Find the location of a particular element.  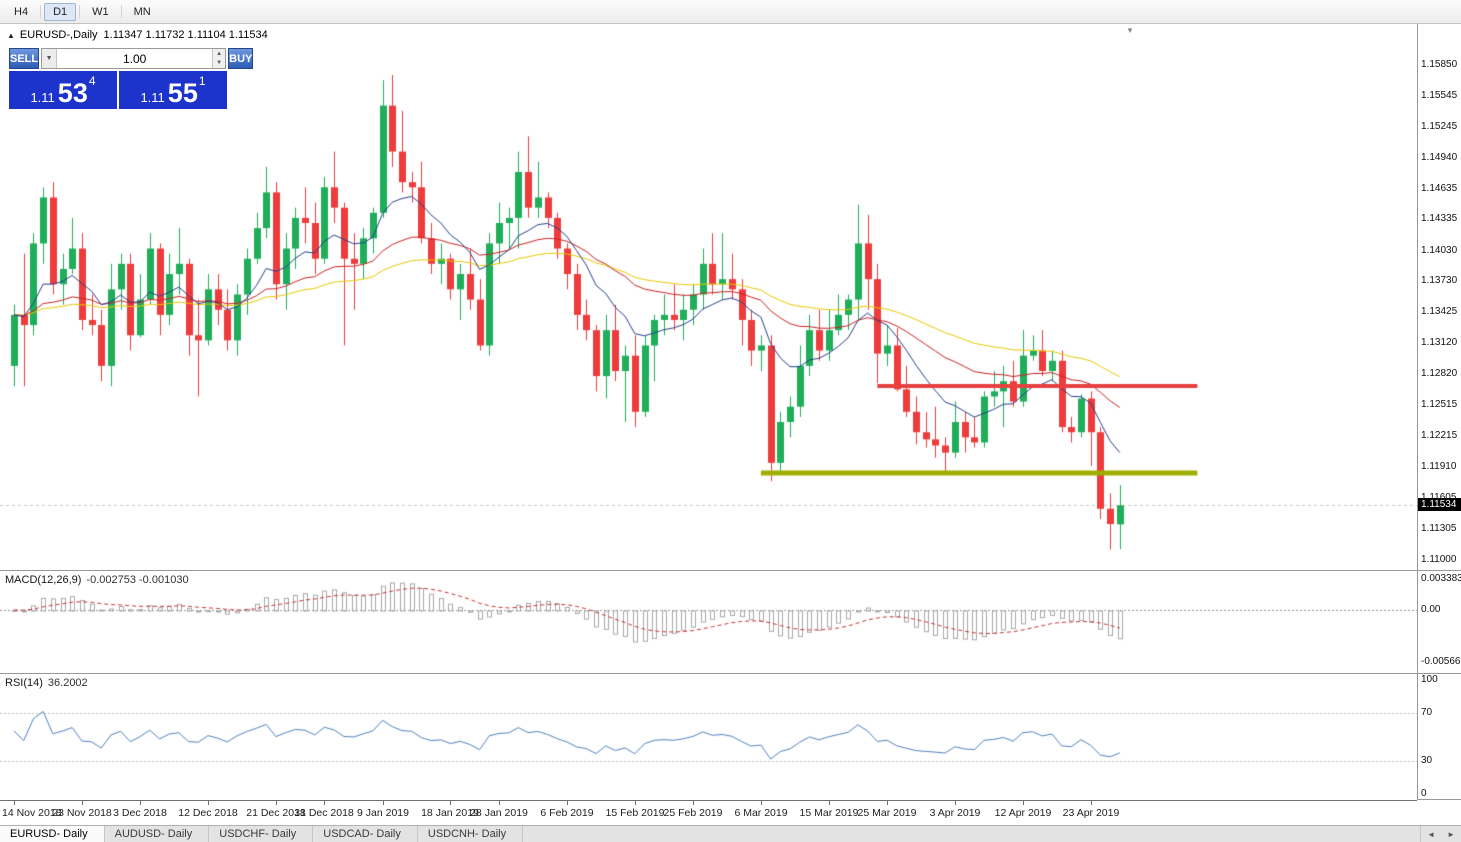

price-scale-label: 1.11000 is located at coordinates (1439, 559).